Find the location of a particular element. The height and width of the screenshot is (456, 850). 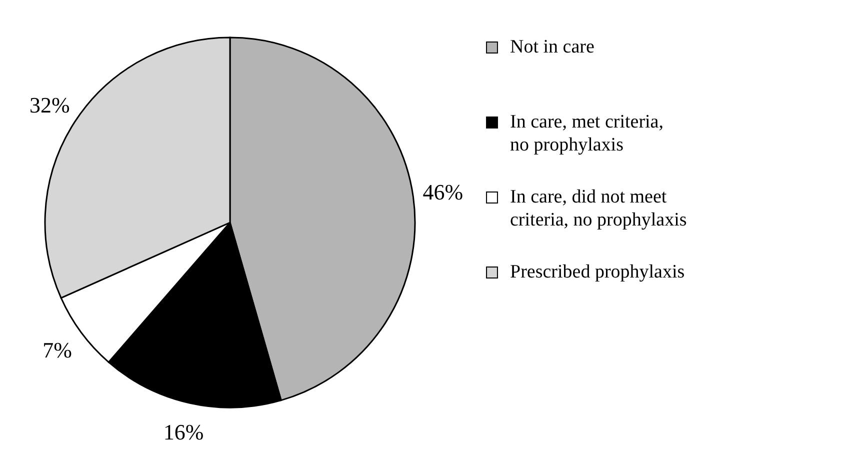

data-label: 46% is located at coordinates (443, 192).